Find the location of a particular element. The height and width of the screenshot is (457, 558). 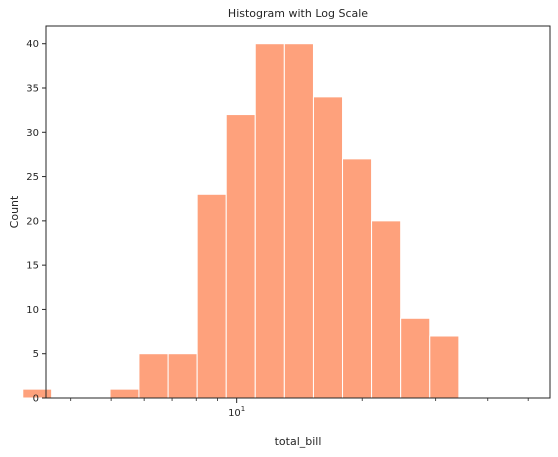

y-tick-label: 20 is located at coordinates (32, 221).